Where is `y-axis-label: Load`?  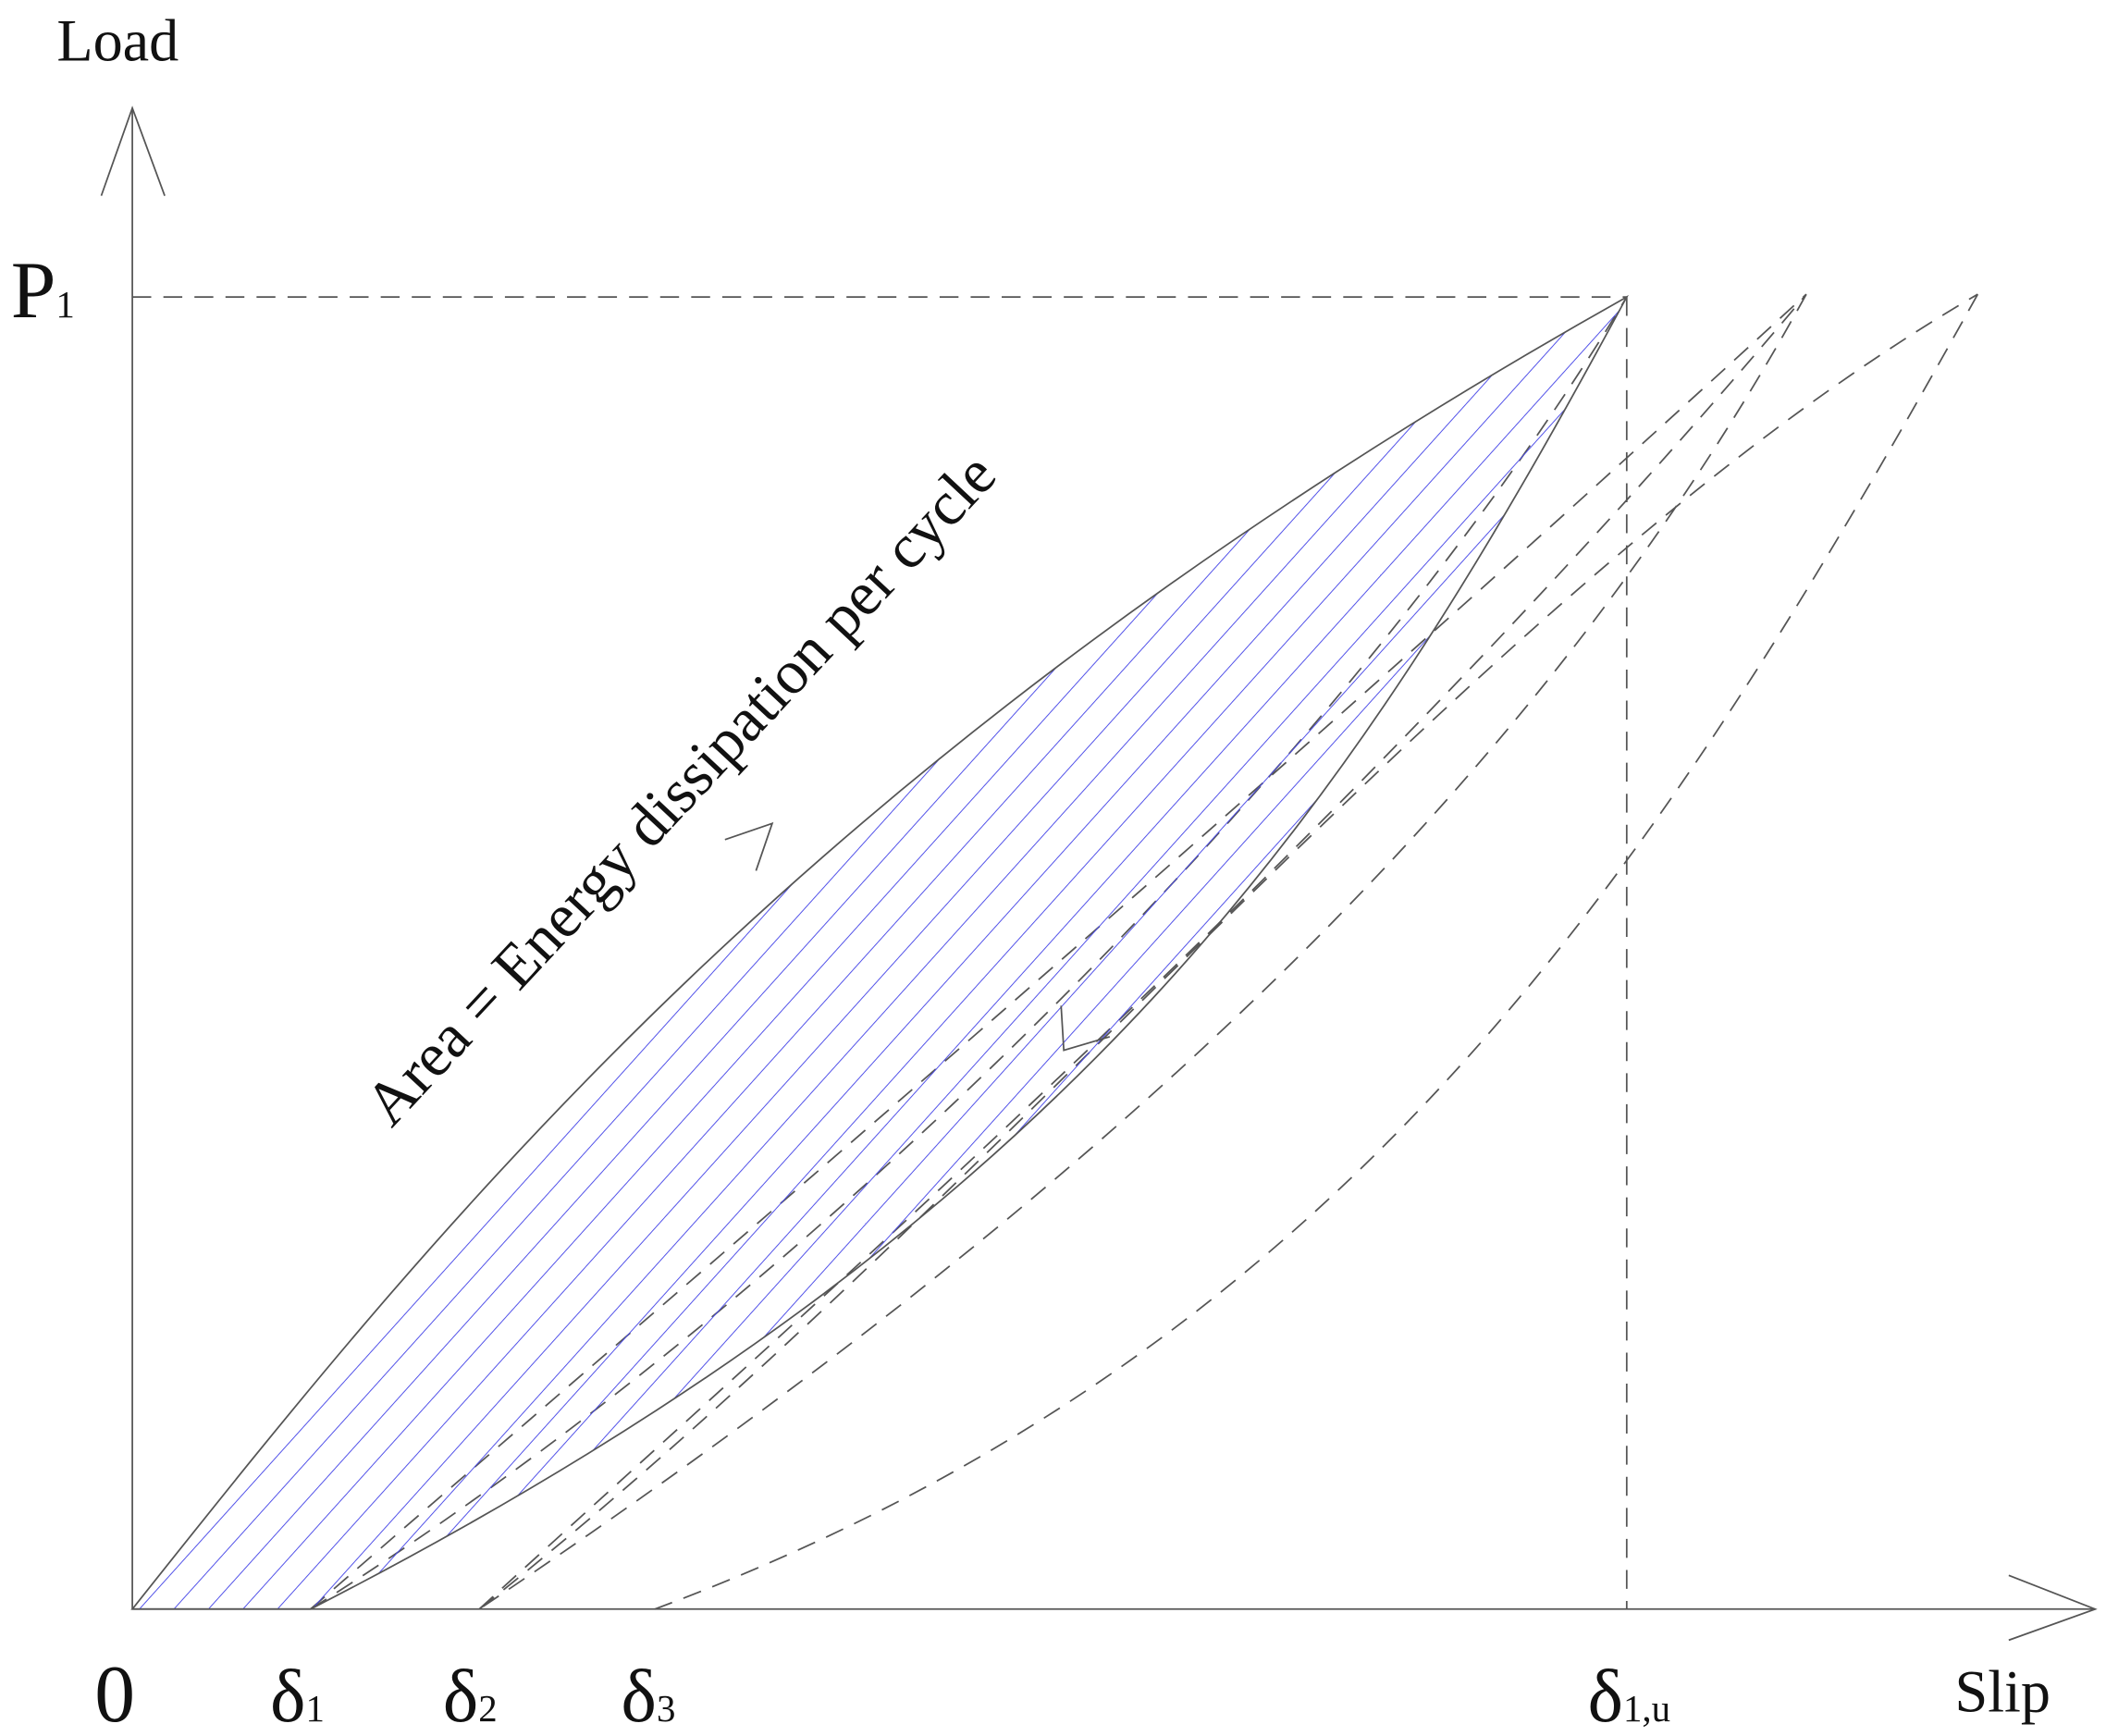 y-axis-label: Load is located at coordinates (117, 41).